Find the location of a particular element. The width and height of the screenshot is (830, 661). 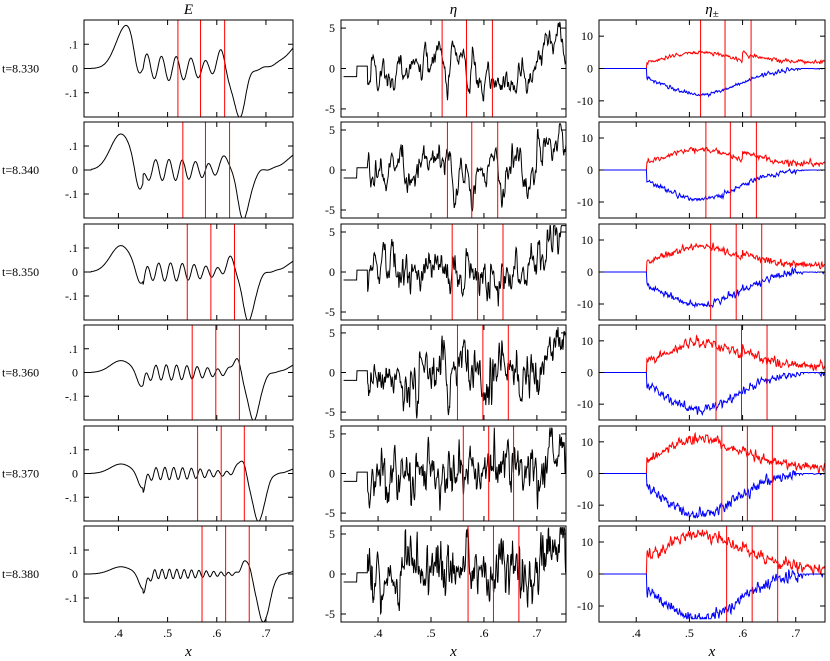

panel-E-row-5: .1 0 -.1 .4 .5 .6 .7 is located at coordinates (179, 582).